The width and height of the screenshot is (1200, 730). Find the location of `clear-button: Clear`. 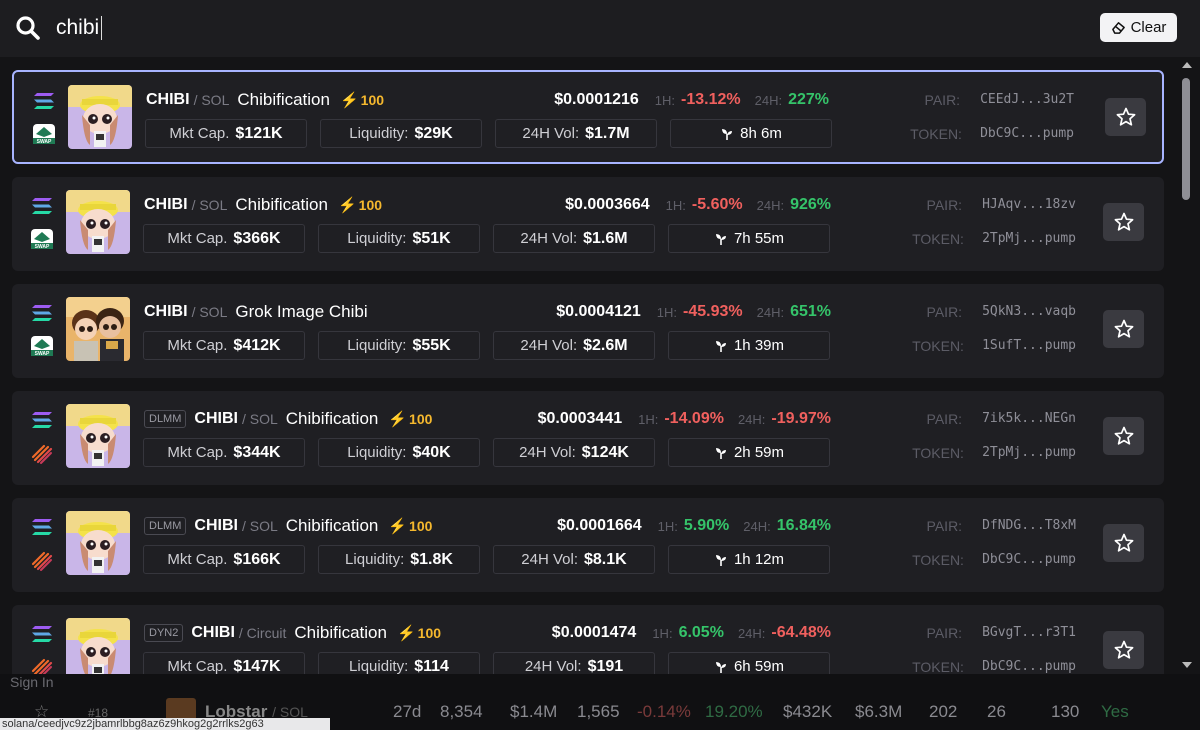

clear-button: Clear is located at coordinates (1138, 27).